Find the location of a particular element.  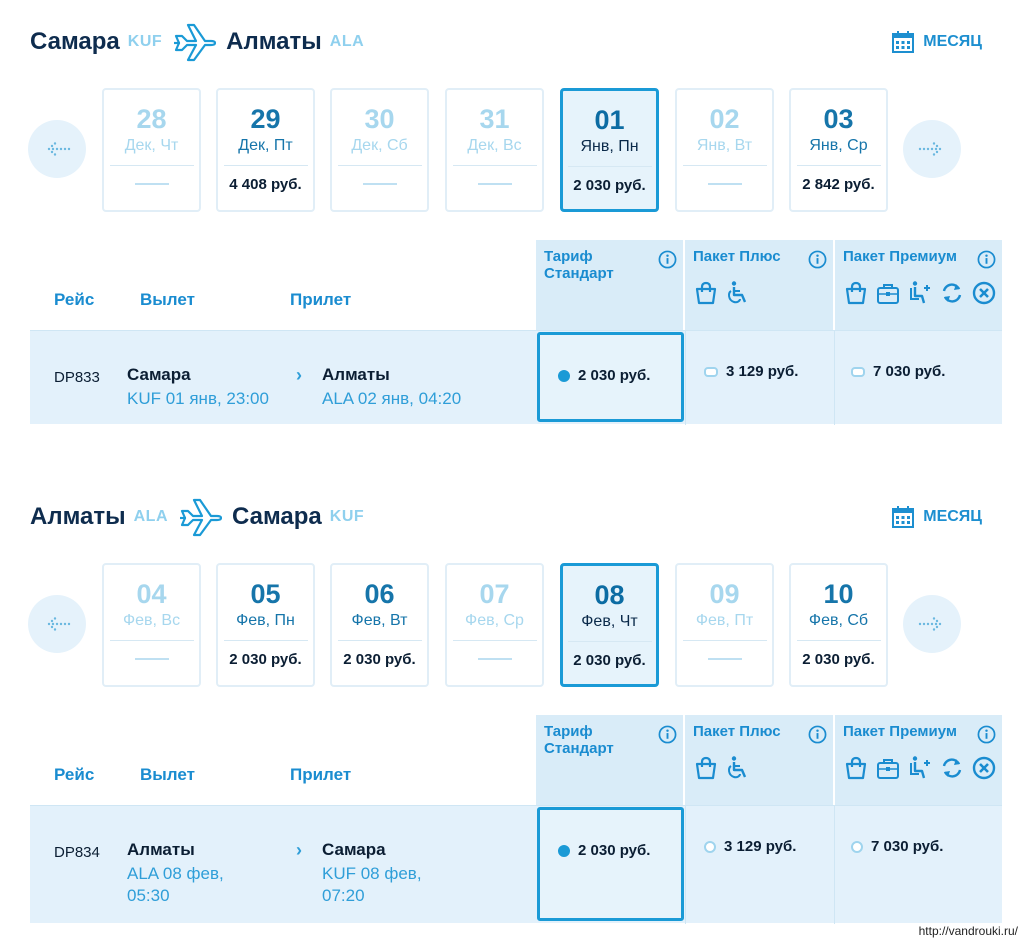

departure-city: Самара is located at coordinates (159, 374).